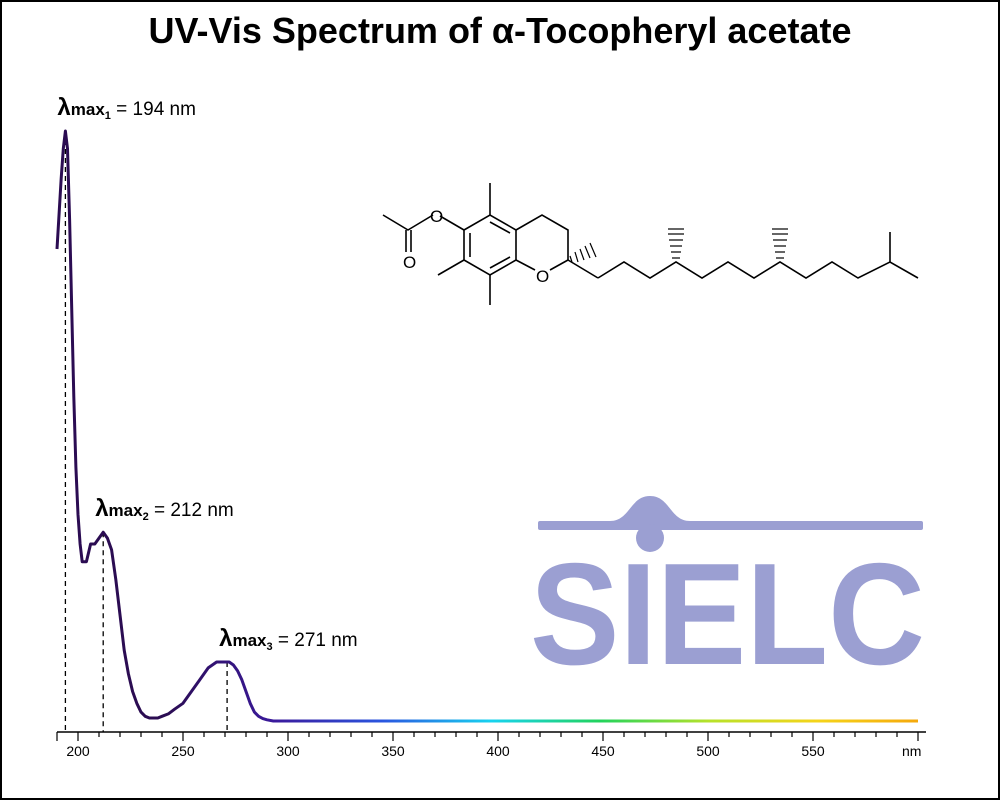  What do you see at coordinates (288, 639) in the screenshot?
I see `lambda-max-label: λmax3 = 271 nm` at bounding box center [288, 639].